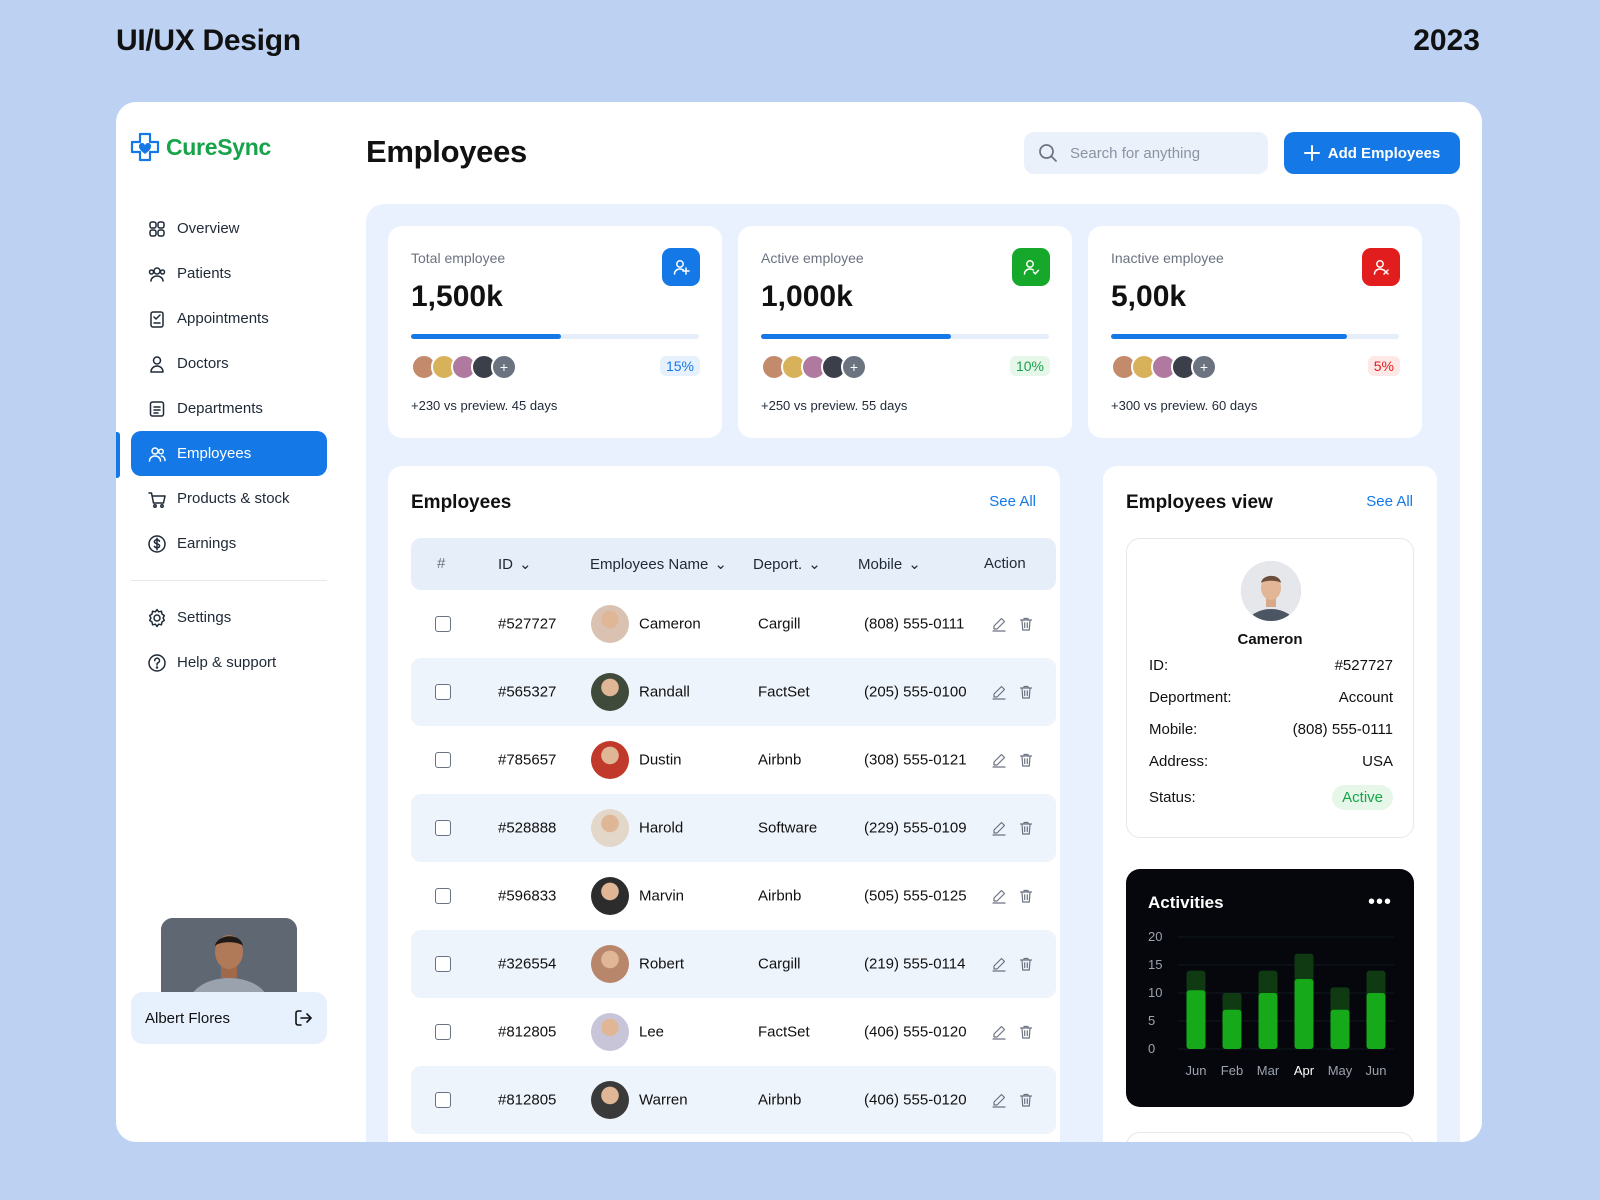 The image size is (1600, 1200). Describe the element at coordinates (662, 964) in the screenshot. I see `row-name: Robert` at that location.